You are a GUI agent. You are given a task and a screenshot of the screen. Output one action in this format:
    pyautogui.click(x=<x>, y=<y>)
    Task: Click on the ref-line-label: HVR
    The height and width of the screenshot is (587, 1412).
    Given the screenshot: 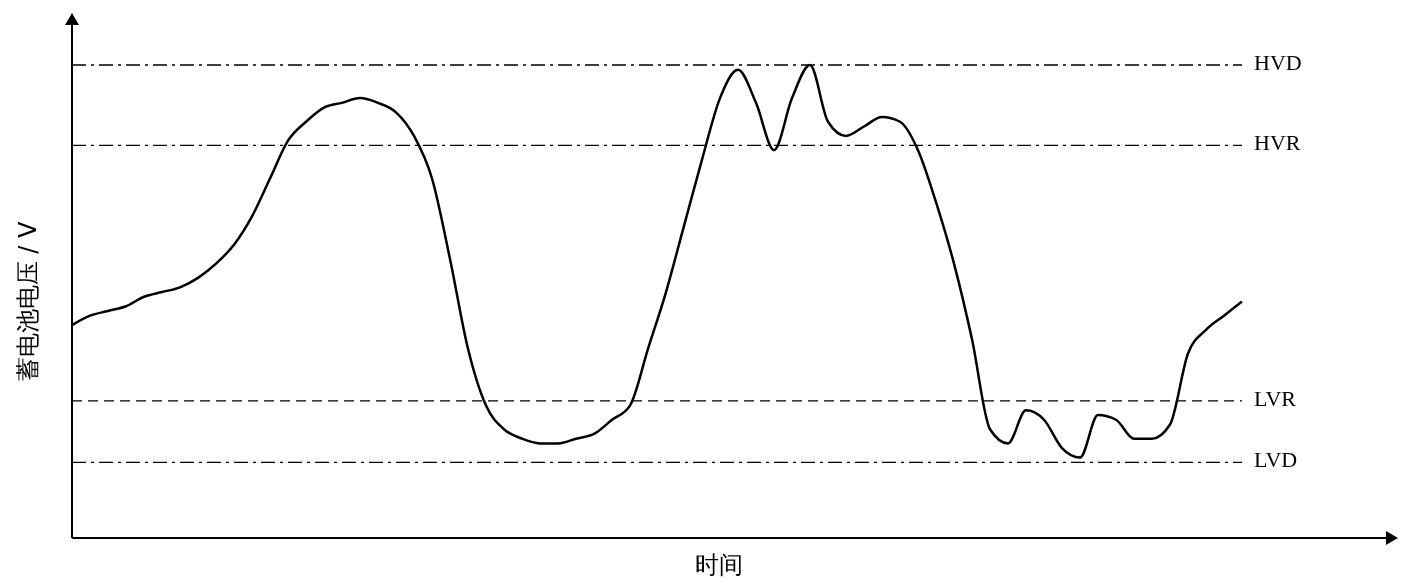 What is the action you would take?
    pyautogui.click(x=1277, y=143)
    